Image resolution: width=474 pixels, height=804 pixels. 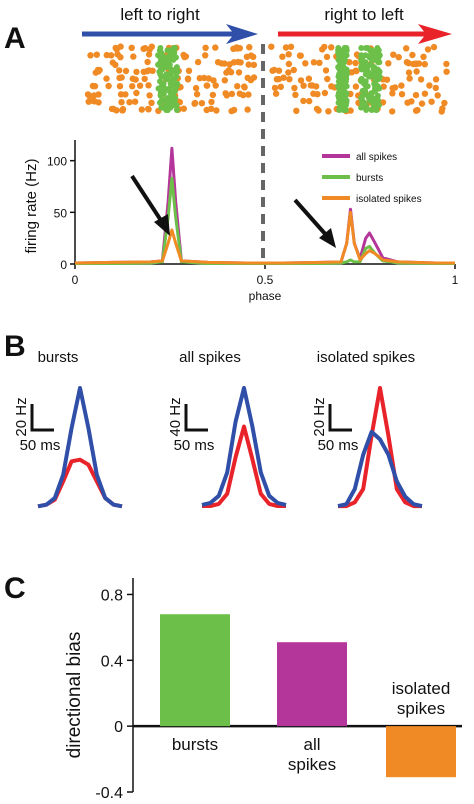 I want to click on y-tick-label: 0, so click(x=118, y=727).